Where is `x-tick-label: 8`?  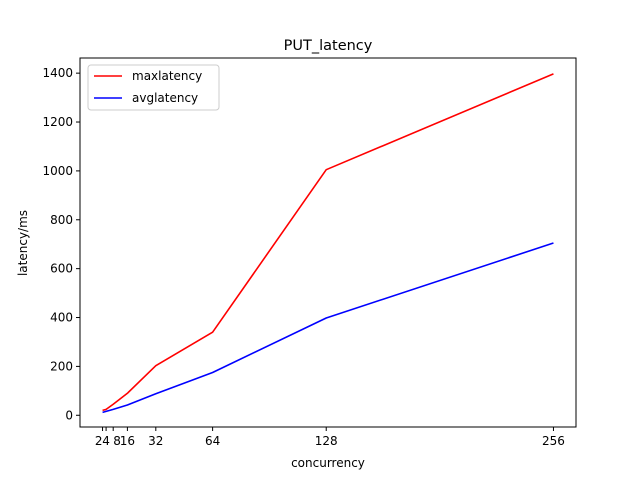
x-tick-label: 8 is located at coordinates (117, 441).